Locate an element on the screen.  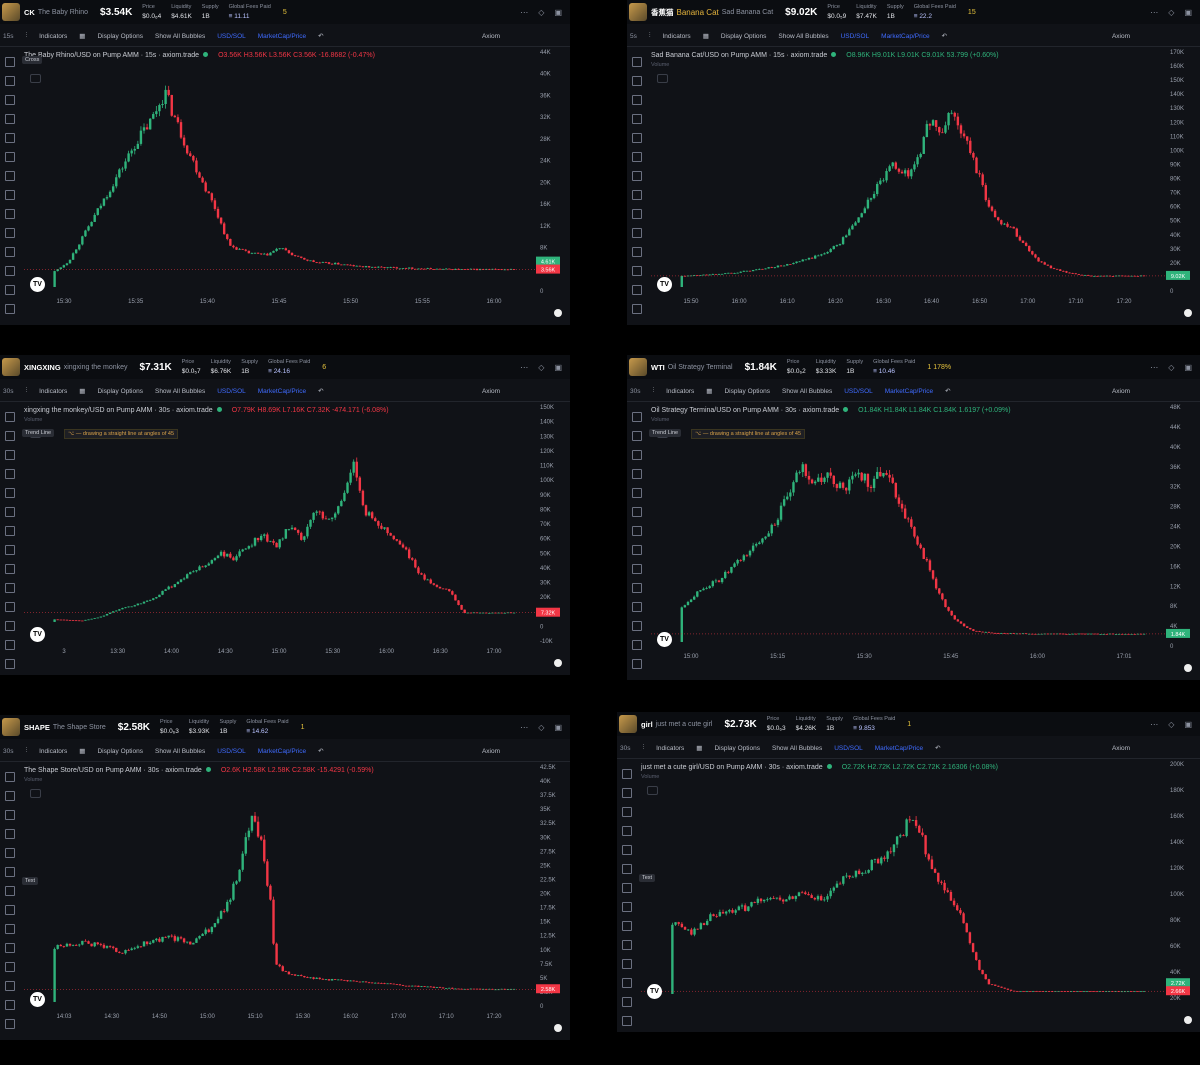
trash-icon is located at coordinates (10, 1024).